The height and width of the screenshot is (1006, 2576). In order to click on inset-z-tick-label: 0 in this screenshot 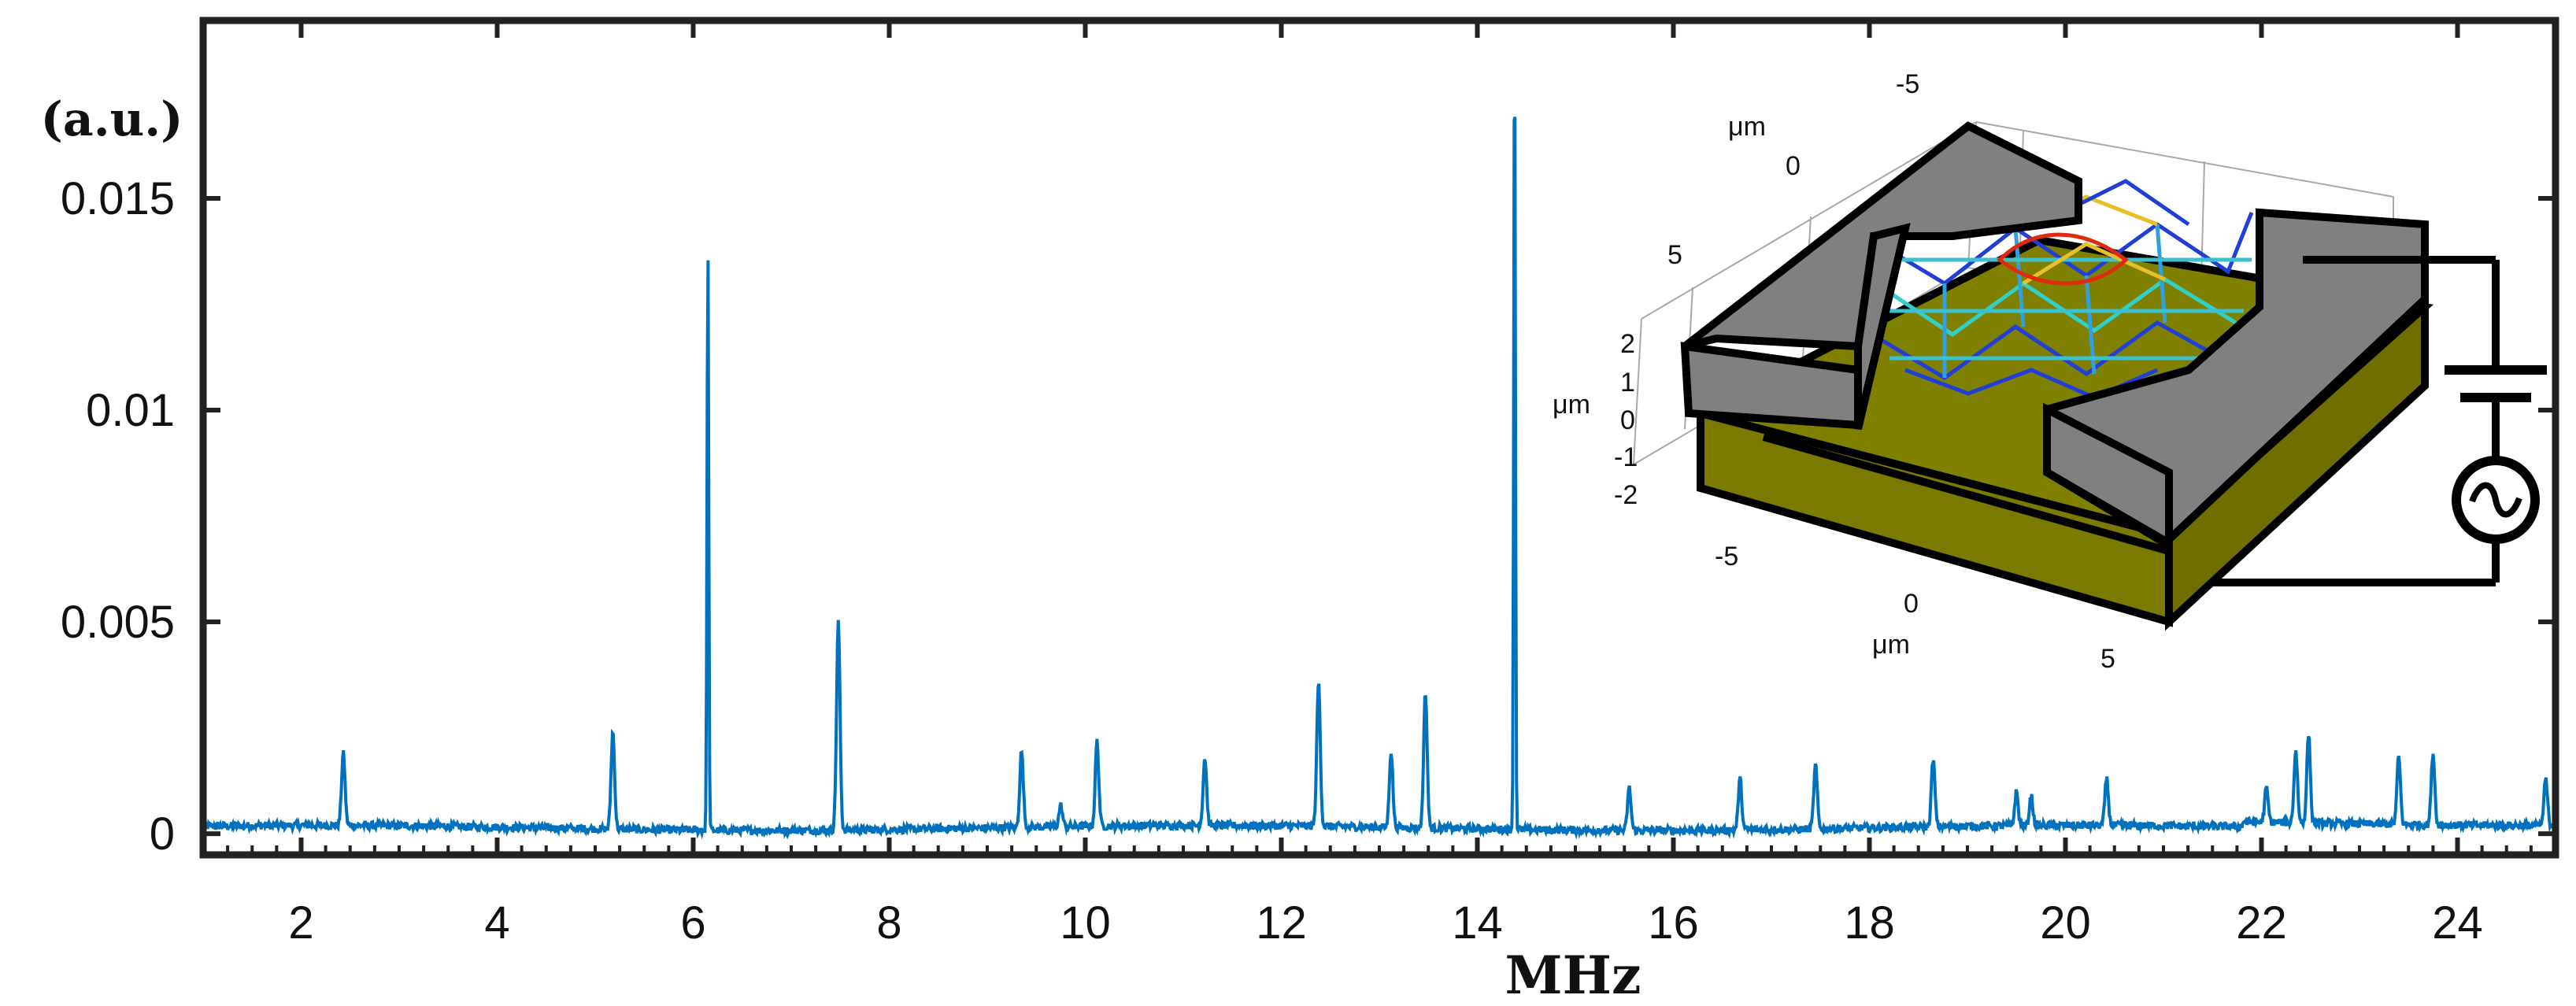, I will do `click(1627, 420)`.